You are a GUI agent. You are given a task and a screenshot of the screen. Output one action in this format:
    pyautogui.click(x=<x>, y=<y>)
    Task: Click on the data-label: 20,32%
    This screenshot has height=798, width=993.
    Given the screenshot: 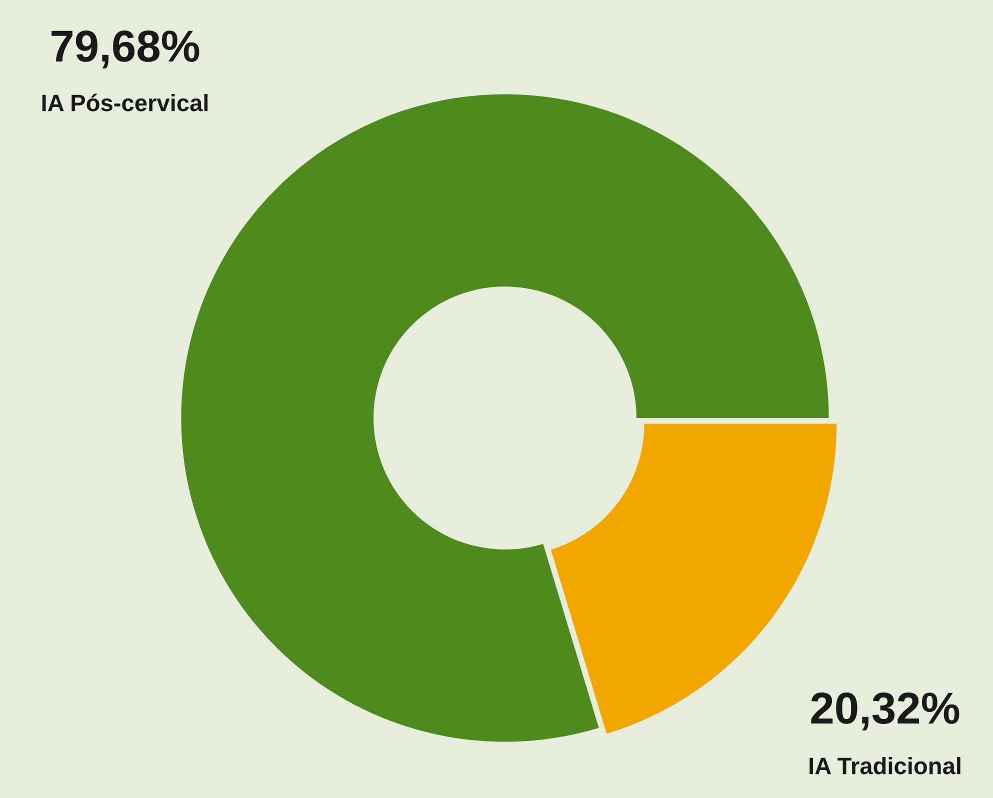 What is the action you would take?
    pyautogui.click(x=885, y=711)
    